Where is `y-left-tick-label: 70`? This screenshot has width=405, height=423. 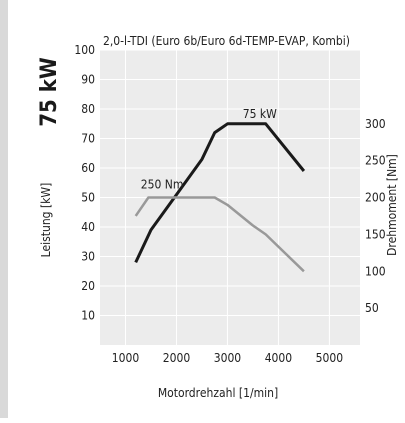 y-left-tick-label: 70 is located at coordinates (88, 139).